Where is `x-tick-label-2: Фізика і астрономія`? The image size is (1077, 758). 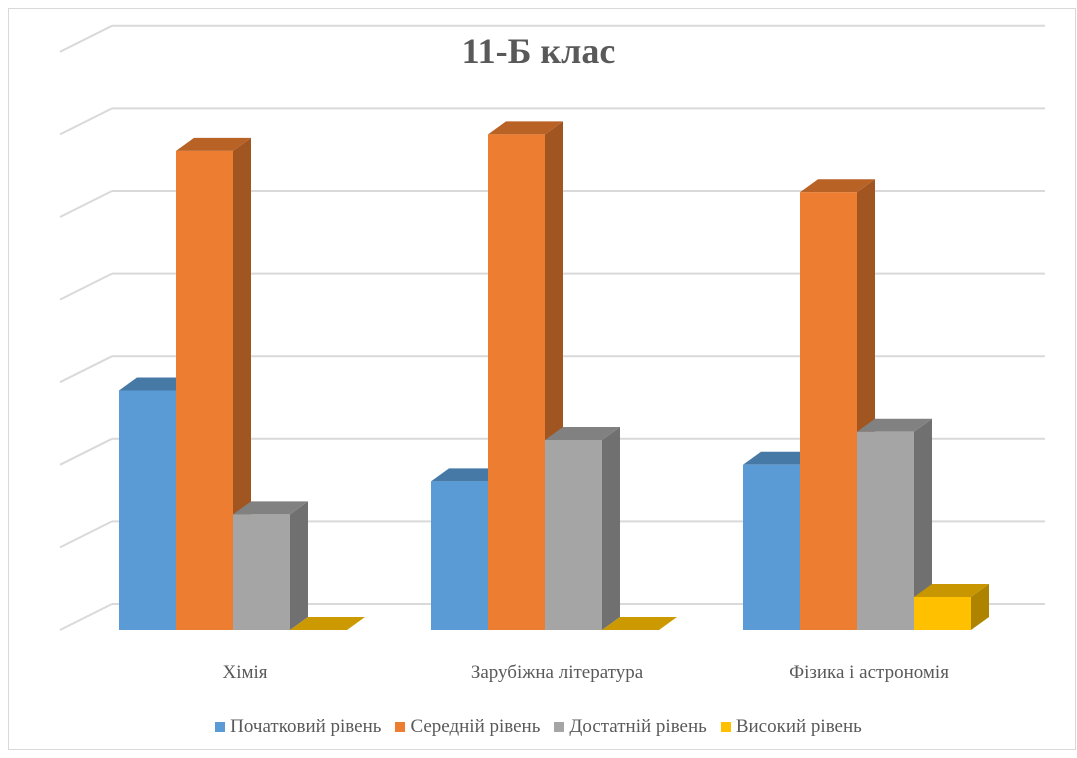
x-tick-label-2: Фізика і астрономія is located at coordinates (869, 672).